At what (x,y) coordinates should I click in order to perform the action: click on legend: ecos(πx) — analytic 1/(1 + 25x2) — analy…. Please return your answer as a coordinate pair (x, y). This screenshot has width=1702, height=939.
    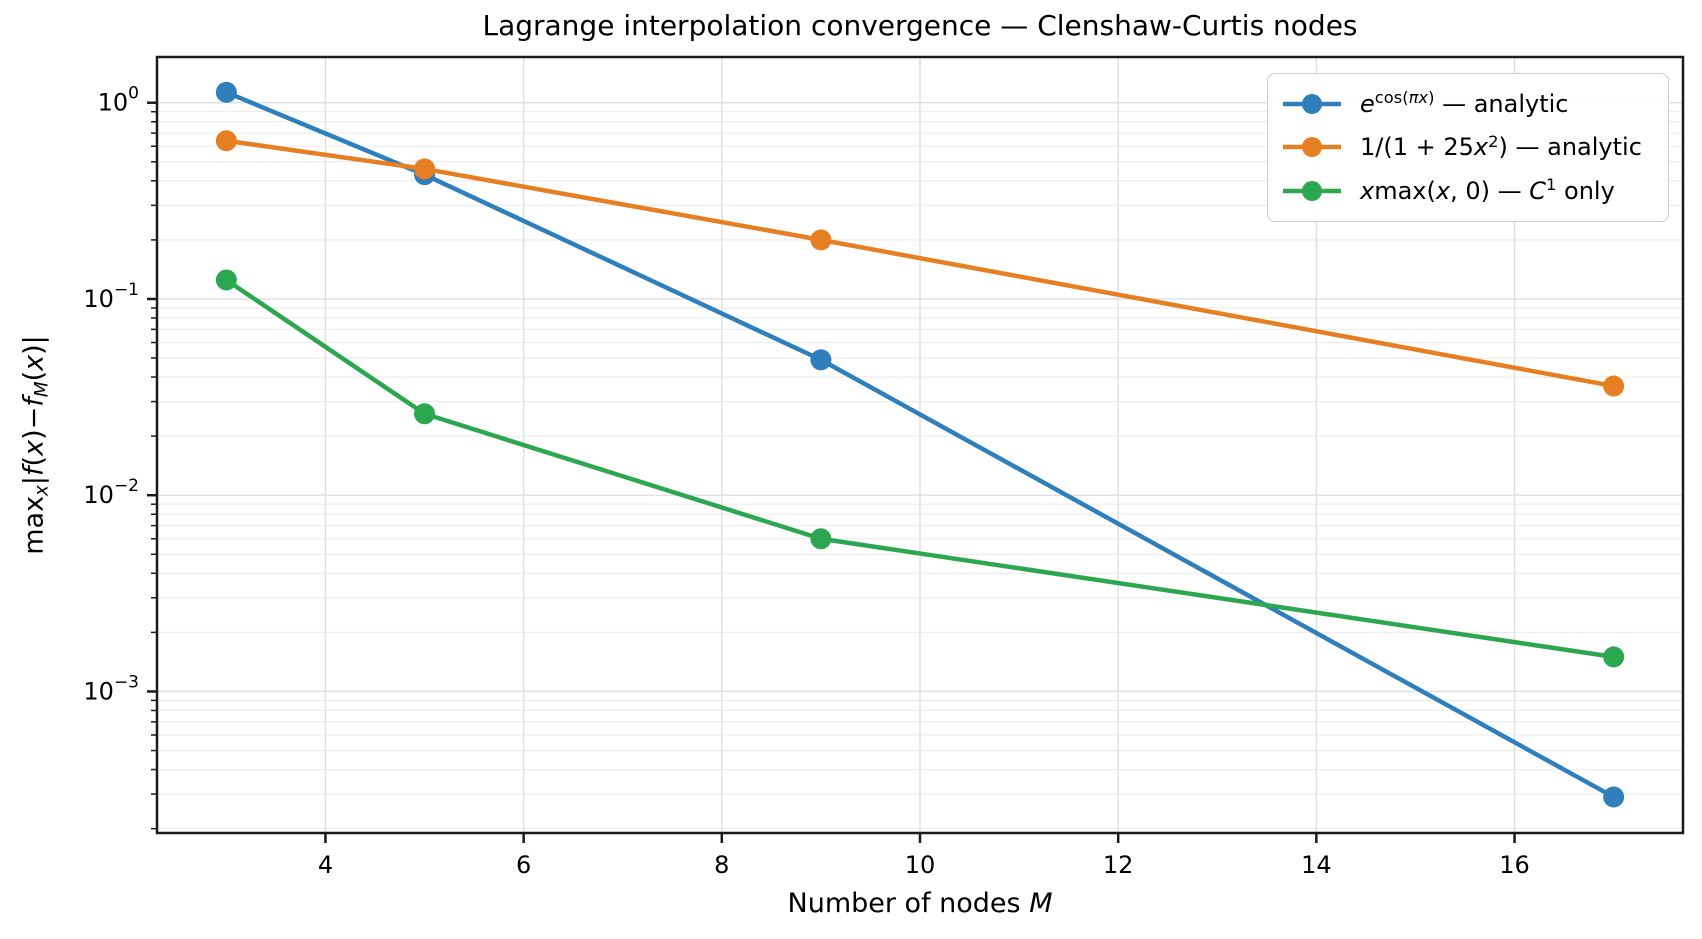
    Looking at the image, I should click on (1468, 147).